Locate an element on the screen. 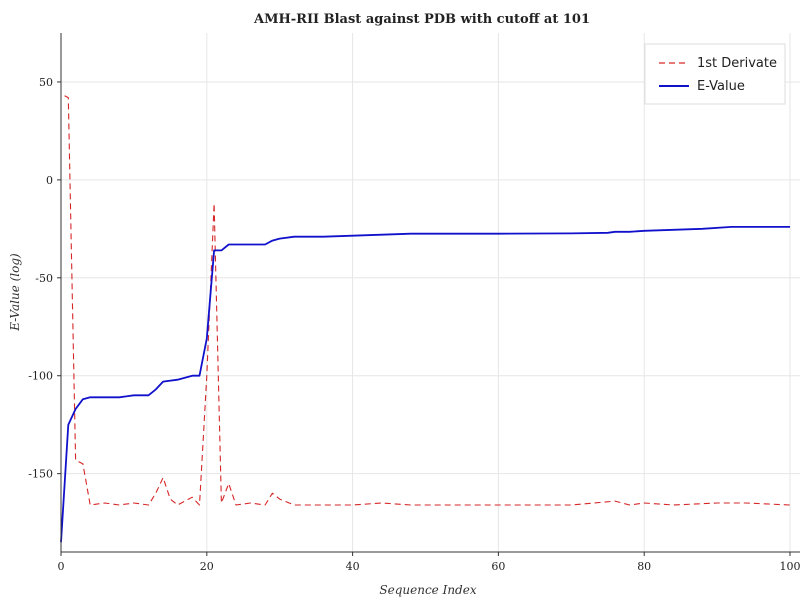 Image resolution: width=800 pixels, height=600 pixels. x-tick-label: 40 is located at coordinates (353, 566).